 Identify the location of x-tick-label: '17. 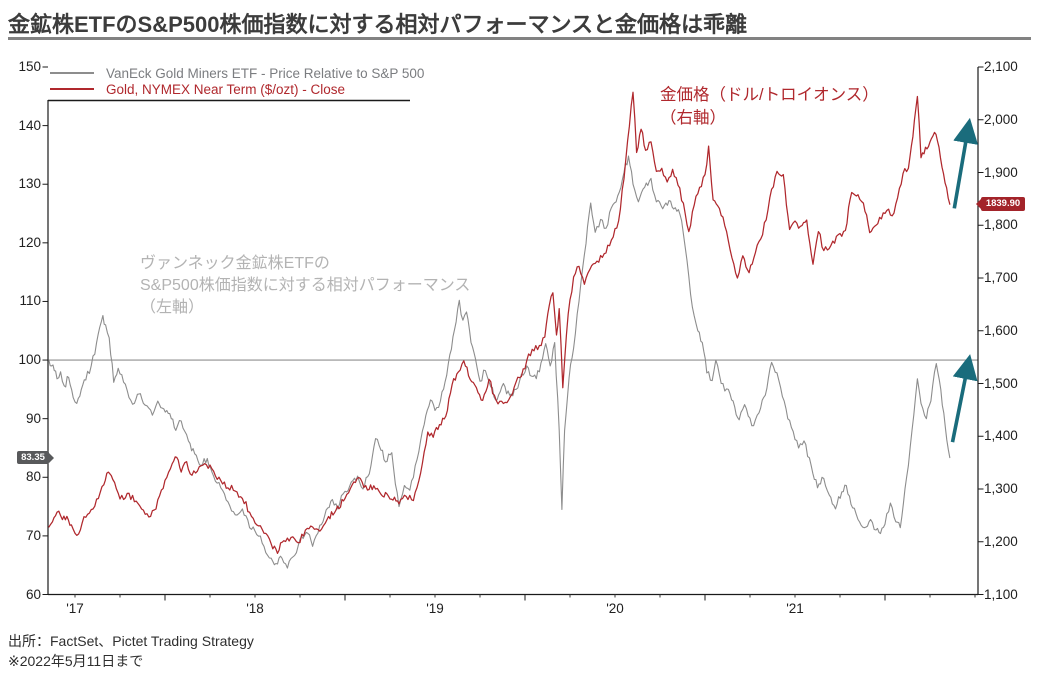
(75, 608).